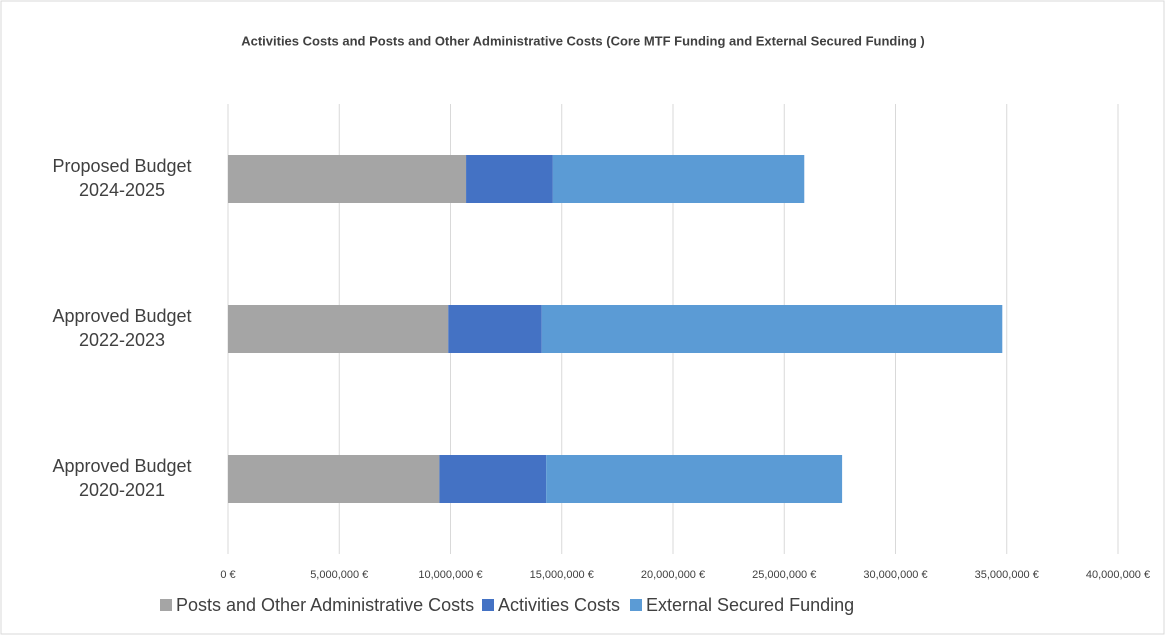 Image resolution: width=1174 pixels, height=641 pixels. Describe the element at coordinates (895, 575) in the screenshot. I see `x-tick-label: 30,000,000 €` at that location.